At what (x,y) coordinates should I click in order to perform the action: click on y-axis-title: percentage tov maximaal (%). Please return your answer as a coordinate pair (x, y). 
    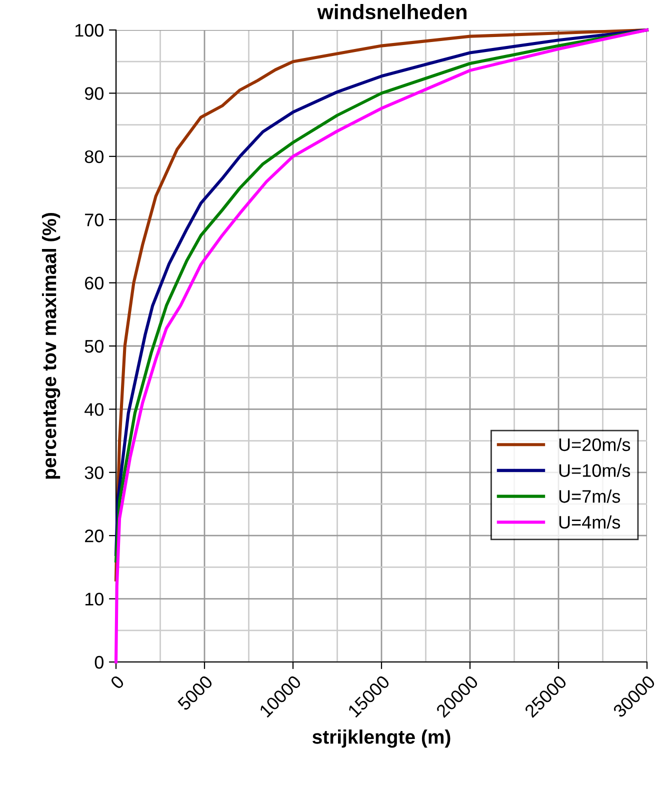
    Looking at the image, I should click on (51, 345).